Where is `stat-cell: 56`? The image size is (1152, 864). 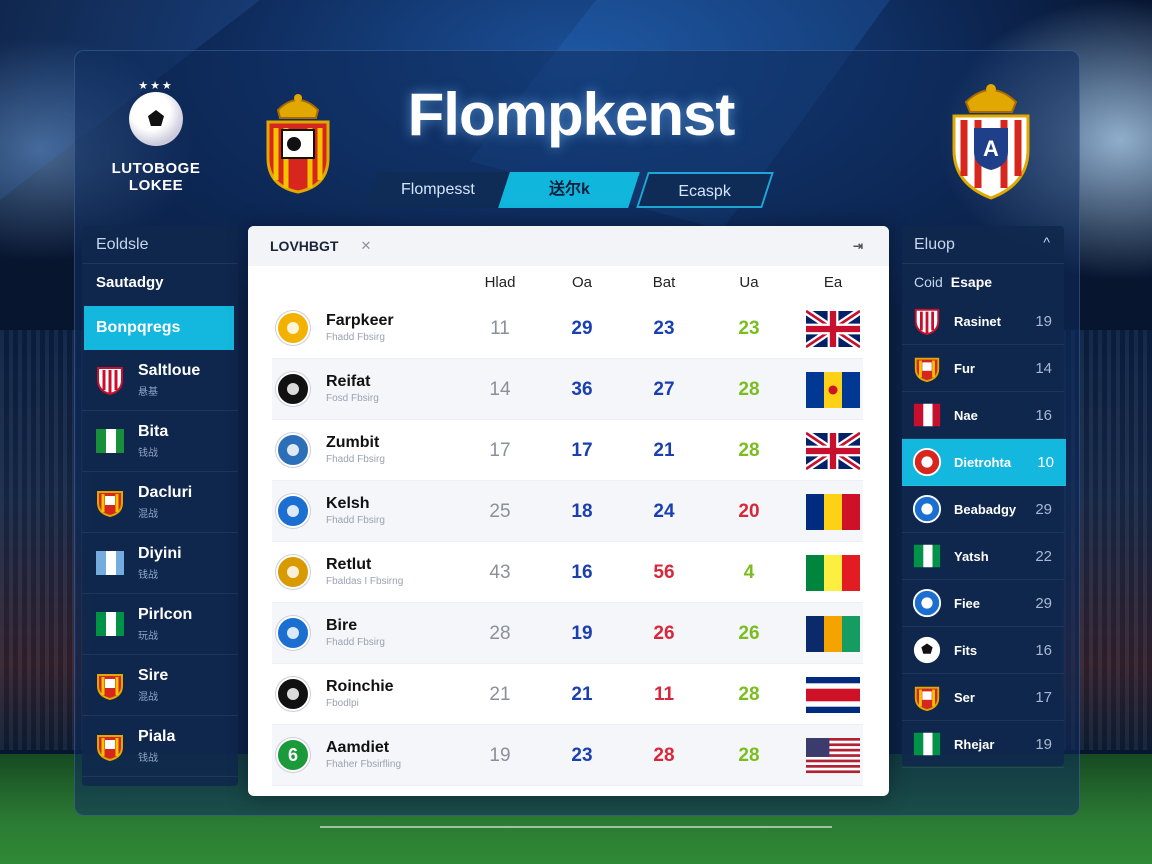 stat-cell: 56 is located at coordinates (664, 572).